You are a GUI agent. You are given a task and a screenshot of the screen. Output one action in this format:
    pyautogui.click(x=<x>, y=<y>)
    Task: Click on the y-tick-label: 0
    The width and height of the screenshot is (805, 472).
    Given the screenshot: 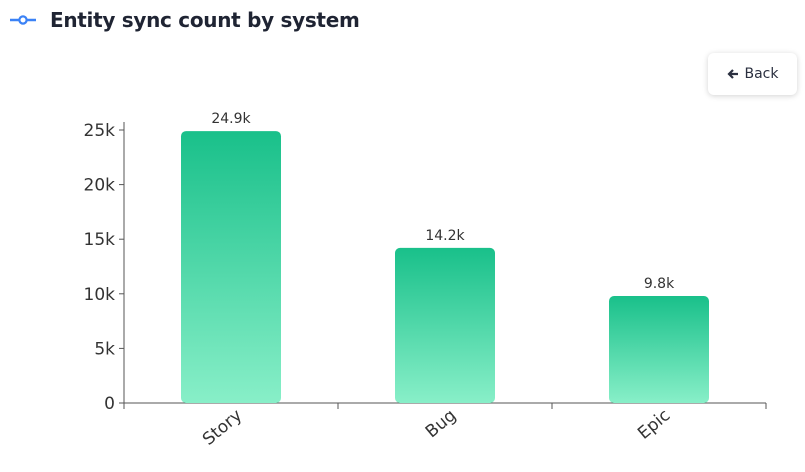 What is the action you would take?
    pyautogui.click(x=109, y=404)
    